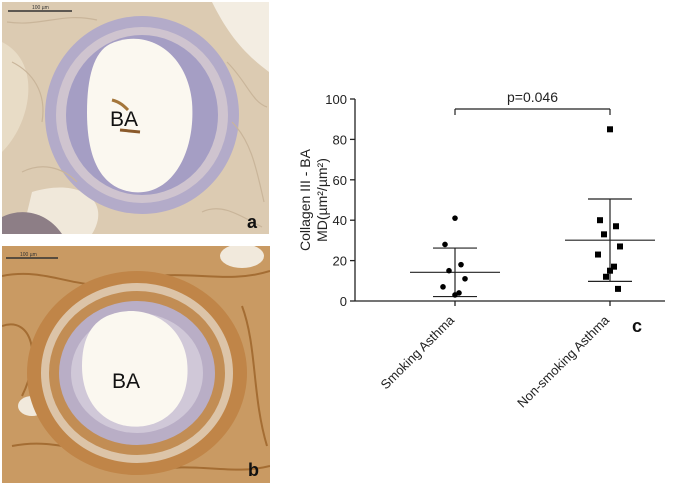  Describe the element at coordinates (510, 355) in the screenshot. I see `x-axis: Smoking Asthma Non-smoking Asthma` at that location.